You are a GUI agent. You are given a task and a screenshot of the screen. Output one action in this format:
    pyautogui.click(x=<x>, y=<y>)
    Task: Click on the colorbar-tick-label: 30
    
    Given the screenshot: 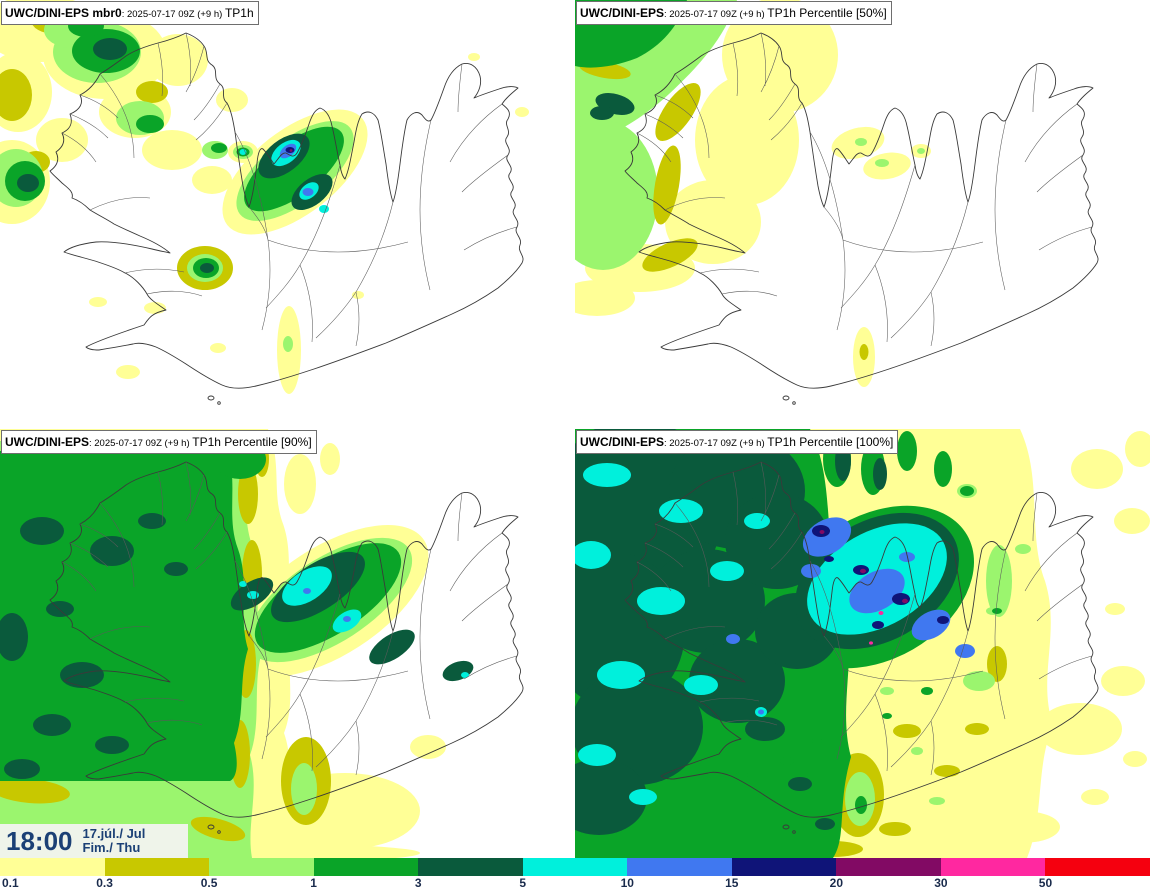 What is the action you would take?
    pyautogui.click(x=941, y=883)
    